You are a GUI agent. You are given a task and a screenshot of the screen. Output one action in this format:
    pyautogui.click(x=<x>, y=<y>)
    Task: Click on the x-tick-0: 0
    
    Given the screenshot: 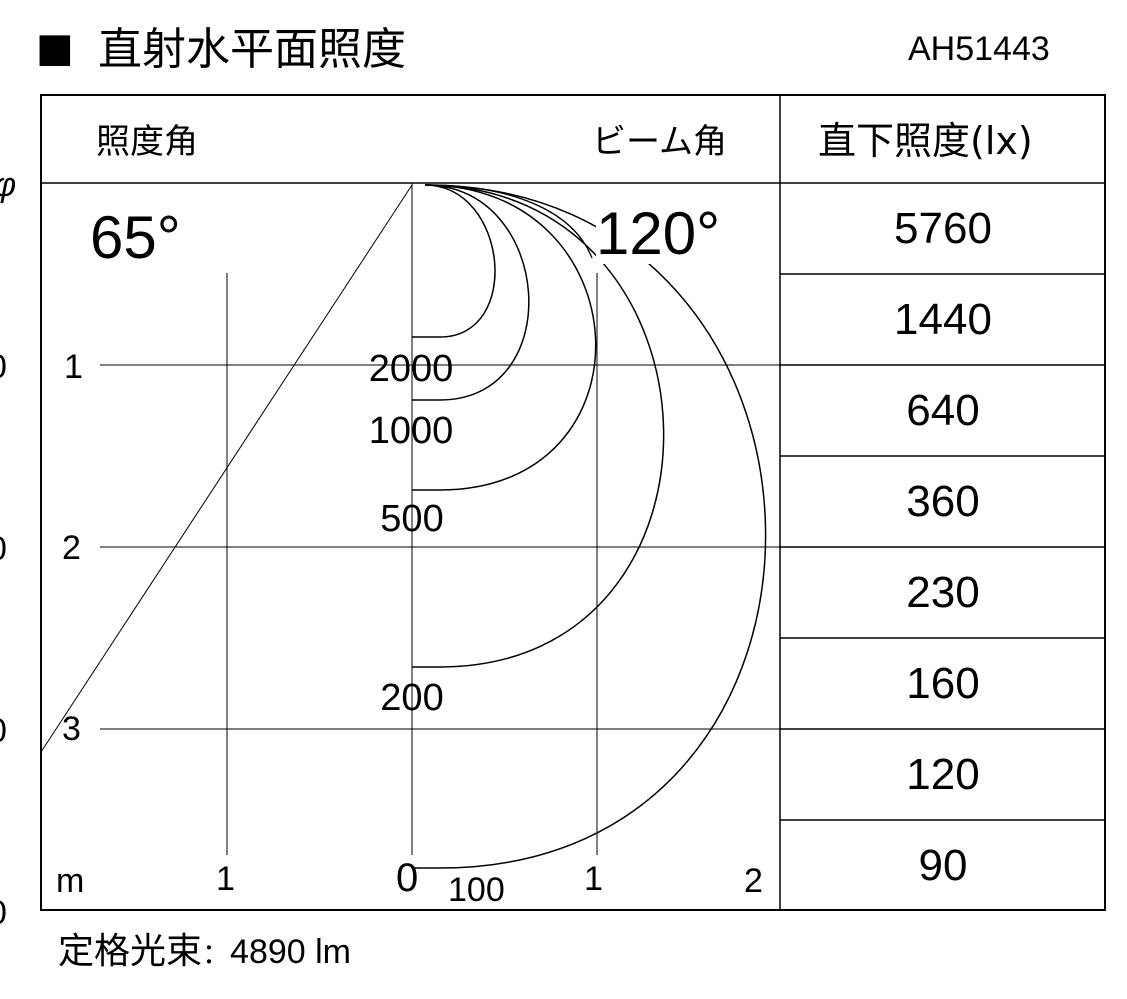 What is the action you would take?
    pyautogui.click(x=407, y=878)
    